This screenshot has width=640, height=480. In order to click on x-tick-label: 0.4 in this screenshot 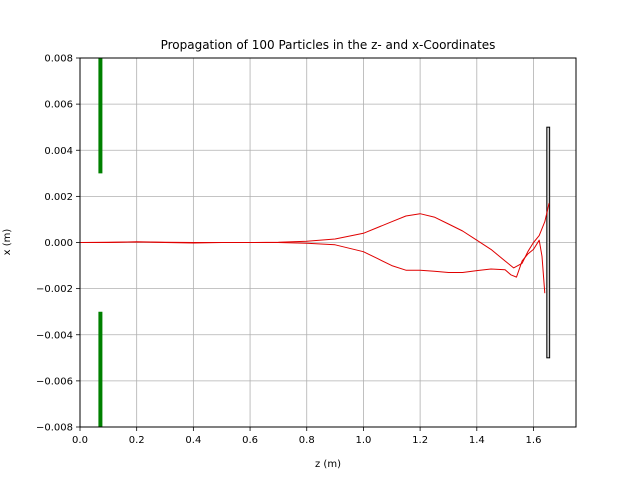, I will do `click(193, 440)`.